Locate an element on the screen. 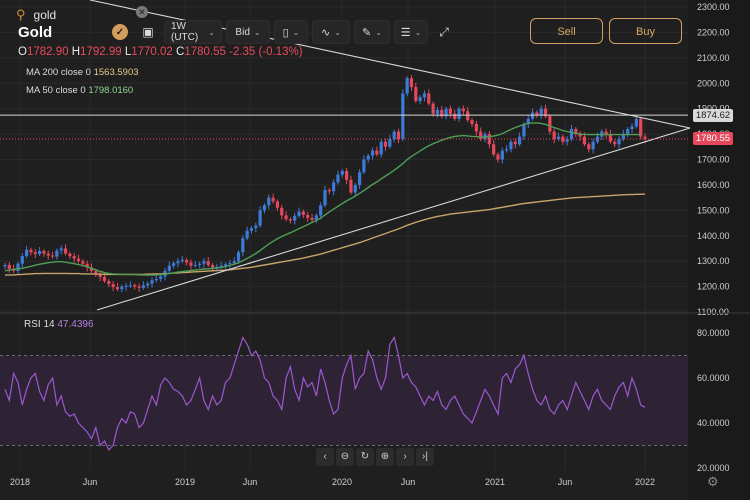  chevron-end-icon: ›| is located at coordinates (425, 457).